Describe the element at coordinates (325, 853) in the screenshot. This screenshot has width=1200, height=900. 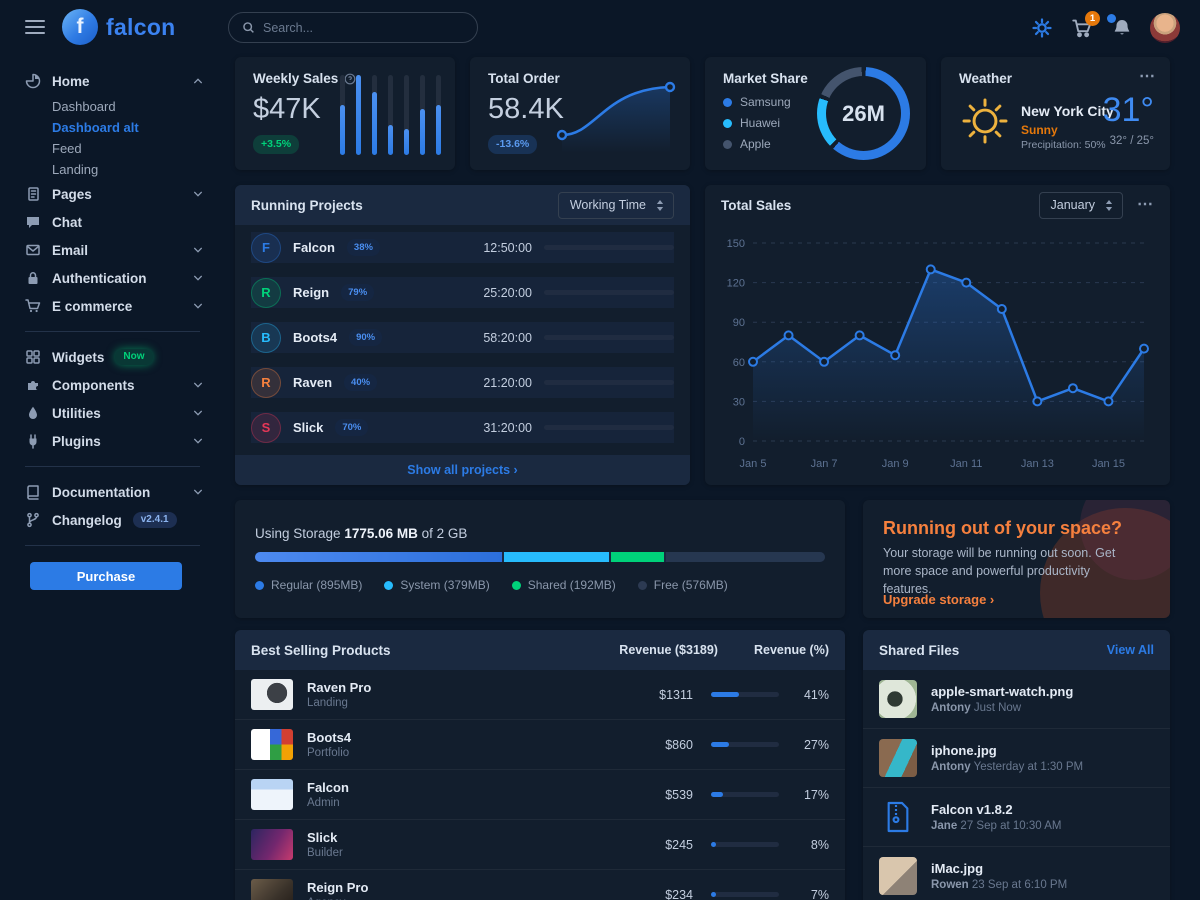
I see `product-type-link: Builder` at that location.